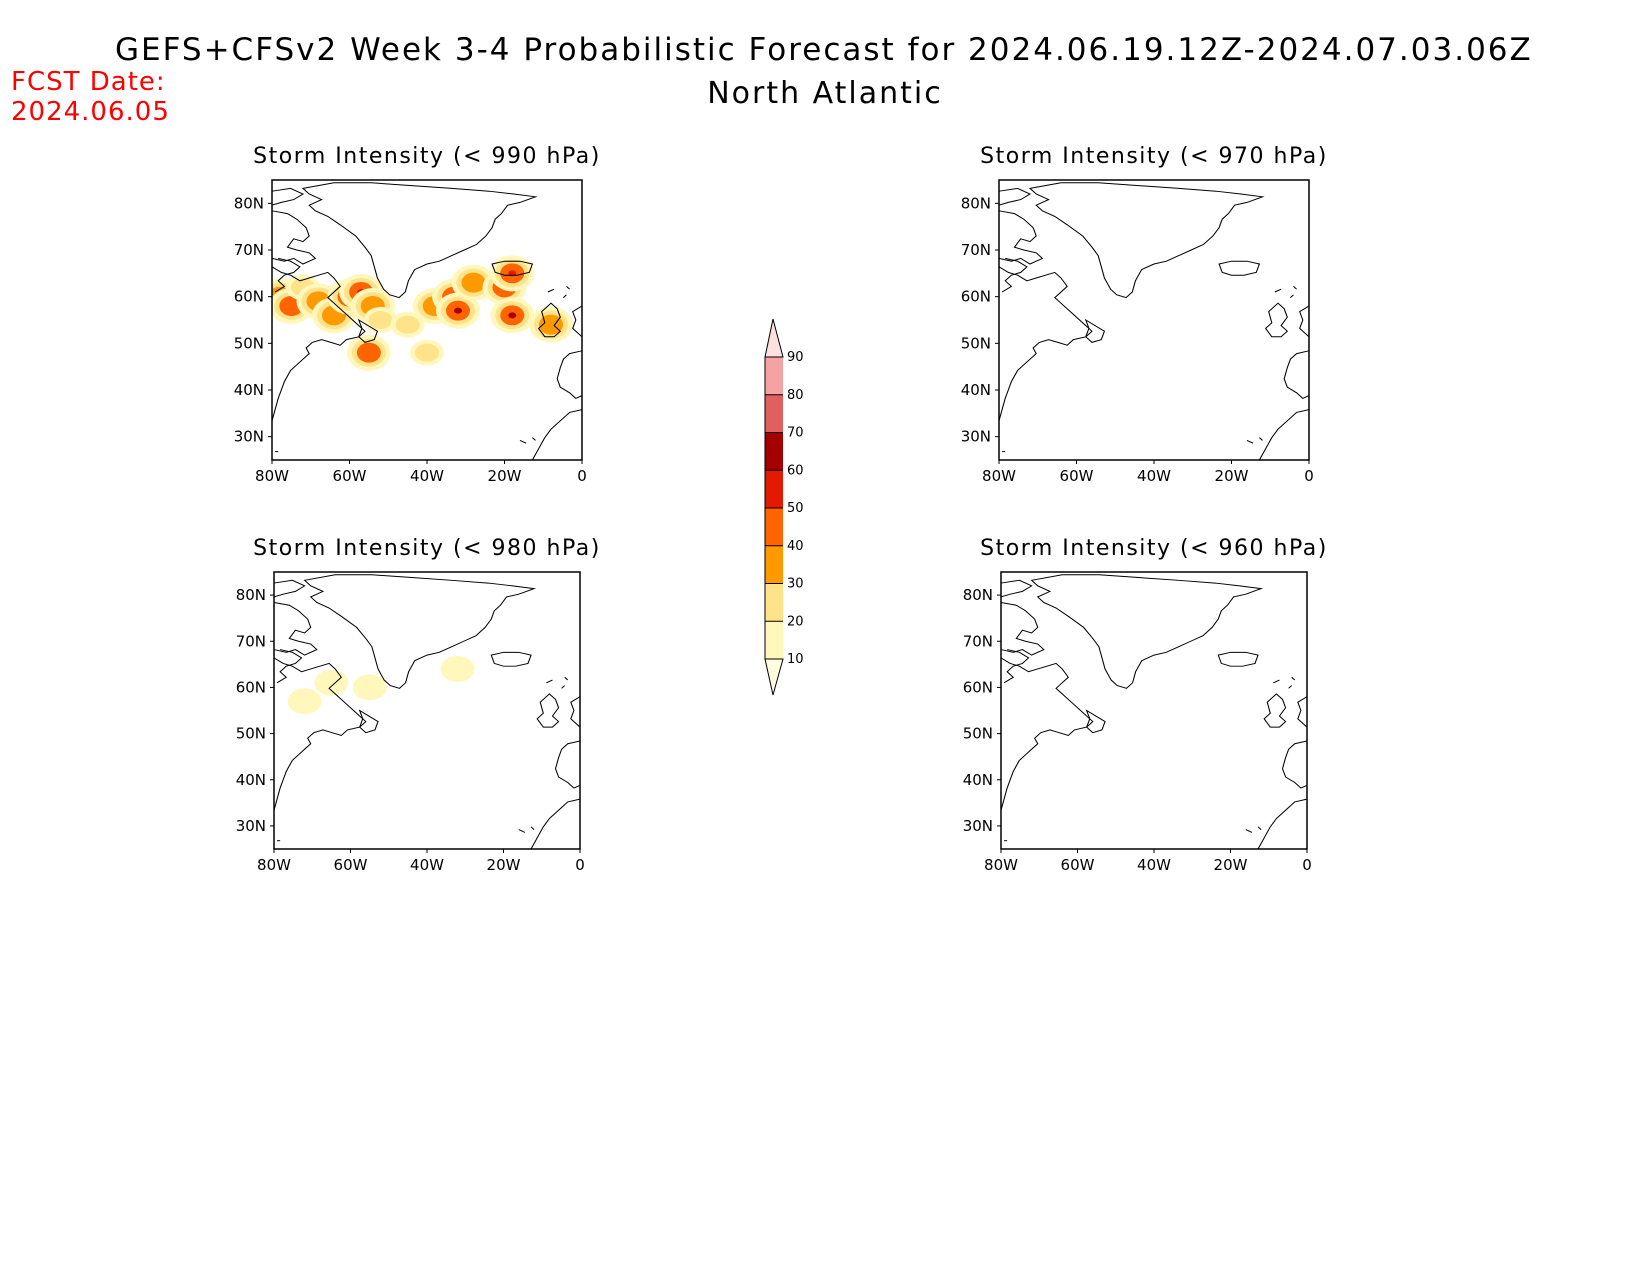 The width and height of the screenshot is (1650, 1275). Describe the element at coordinates (795, 395) in the screenshot. I see `colorbar-tick-label: 80` at that location.